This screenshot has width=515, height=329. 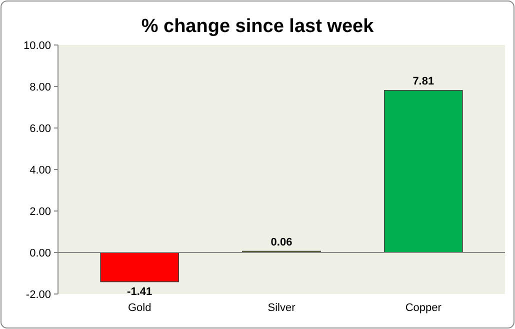 I want to click on data-label: -1.41, so click(x=139, y=292).